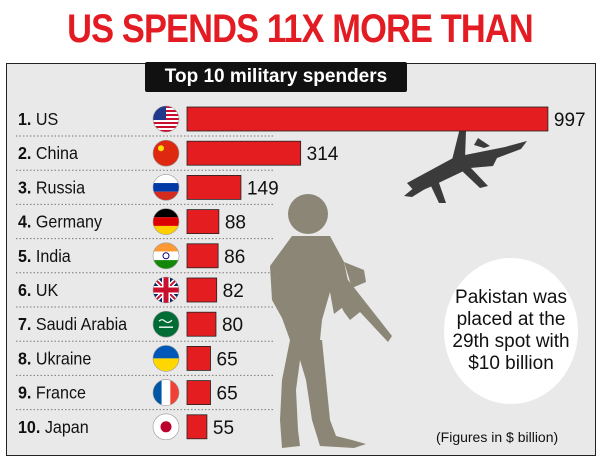  Describe the element at coordinates (223, 428) in the screenshot. I see `value-label: 55` at that location.